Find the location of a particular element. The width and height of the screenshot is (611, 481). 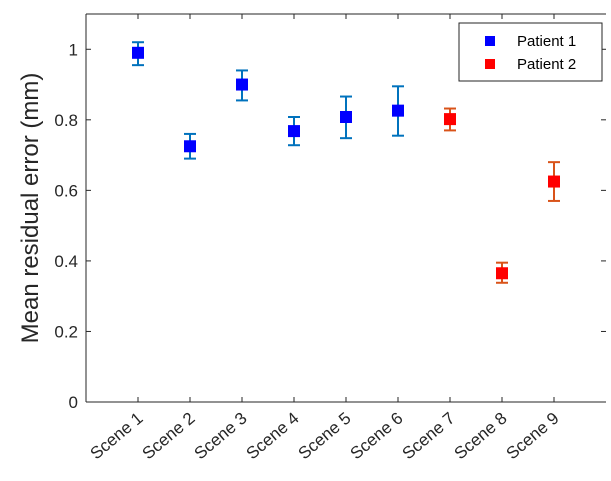

x-tick-label: Scene 7 is located at coordinates (429, 436).